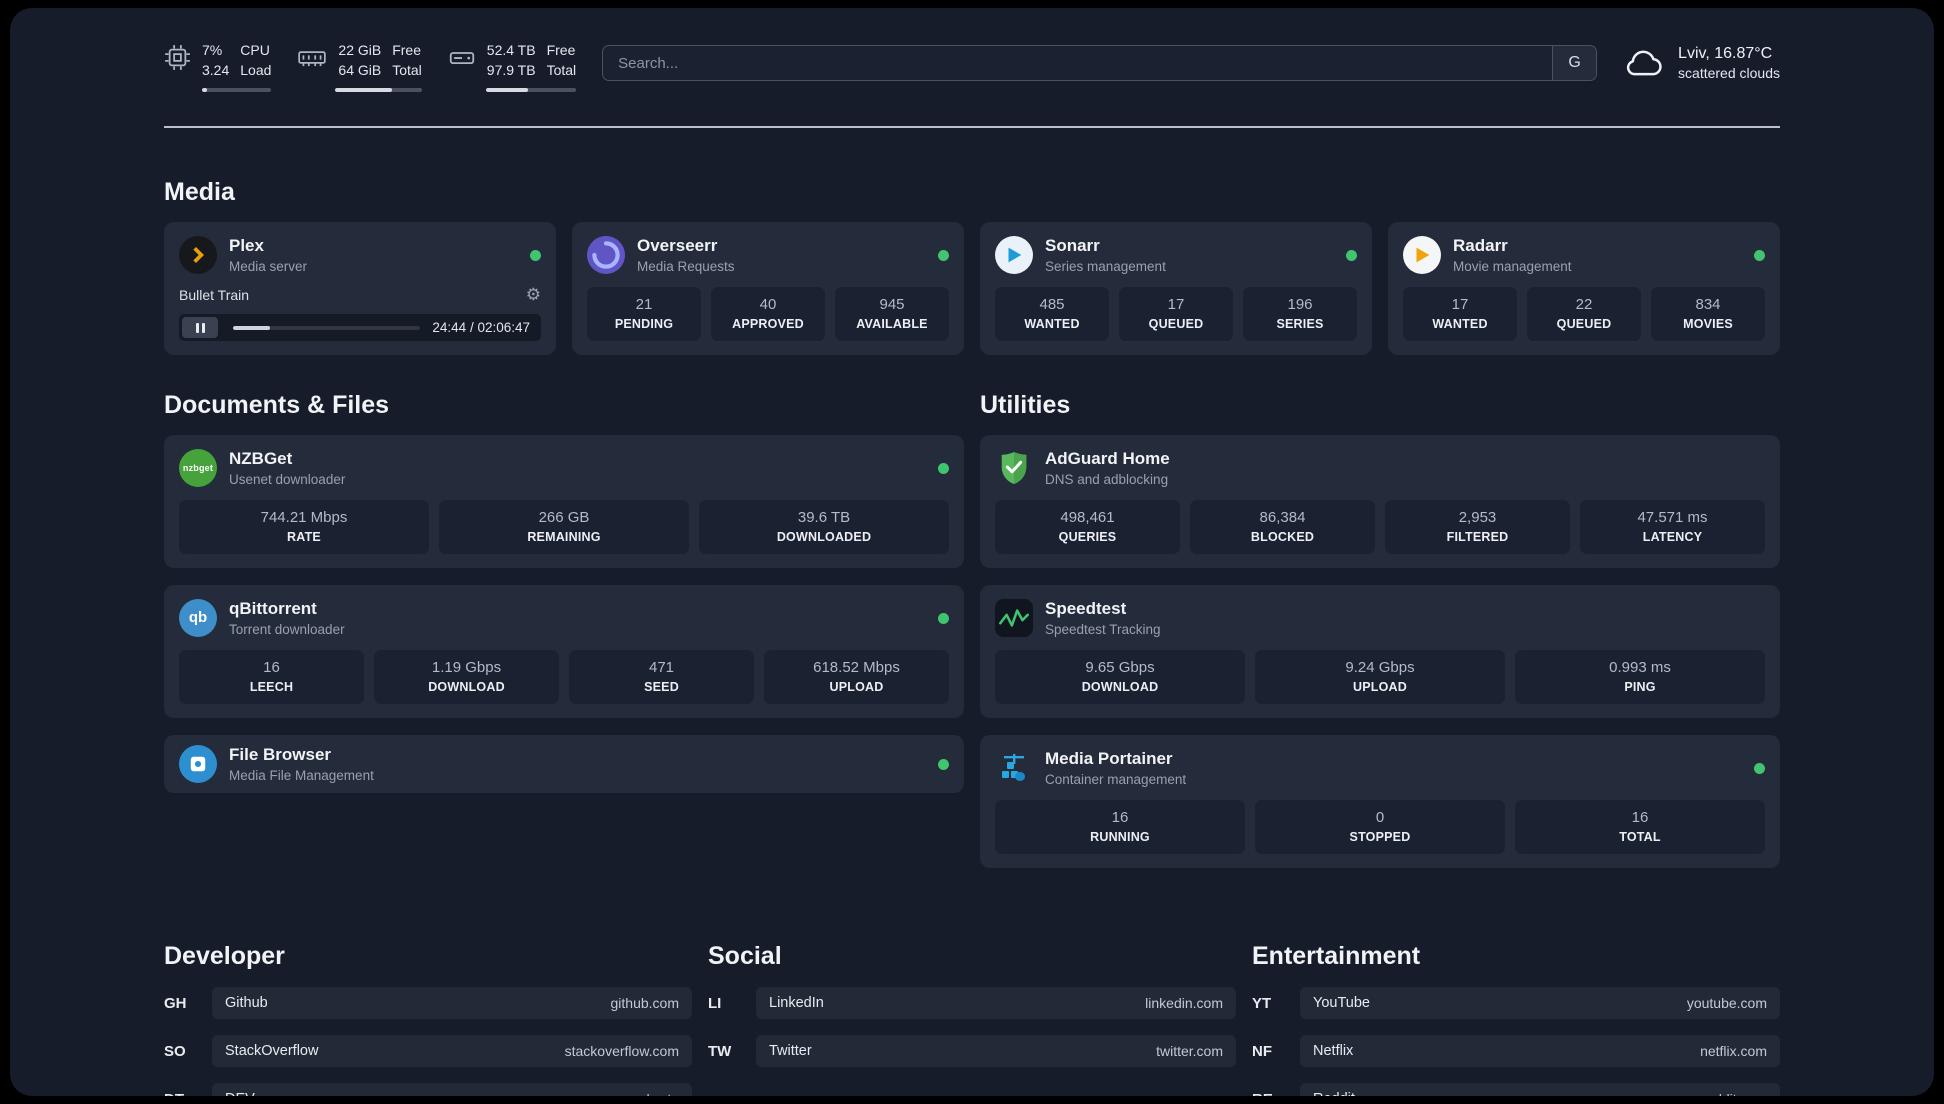 Image resolution: width=1944 pixels, height=1104 pixels. What do you see at coordinates (252, 327) in the screenshot?
I see `playback-progress-fill` at bounding box center [252, 327].